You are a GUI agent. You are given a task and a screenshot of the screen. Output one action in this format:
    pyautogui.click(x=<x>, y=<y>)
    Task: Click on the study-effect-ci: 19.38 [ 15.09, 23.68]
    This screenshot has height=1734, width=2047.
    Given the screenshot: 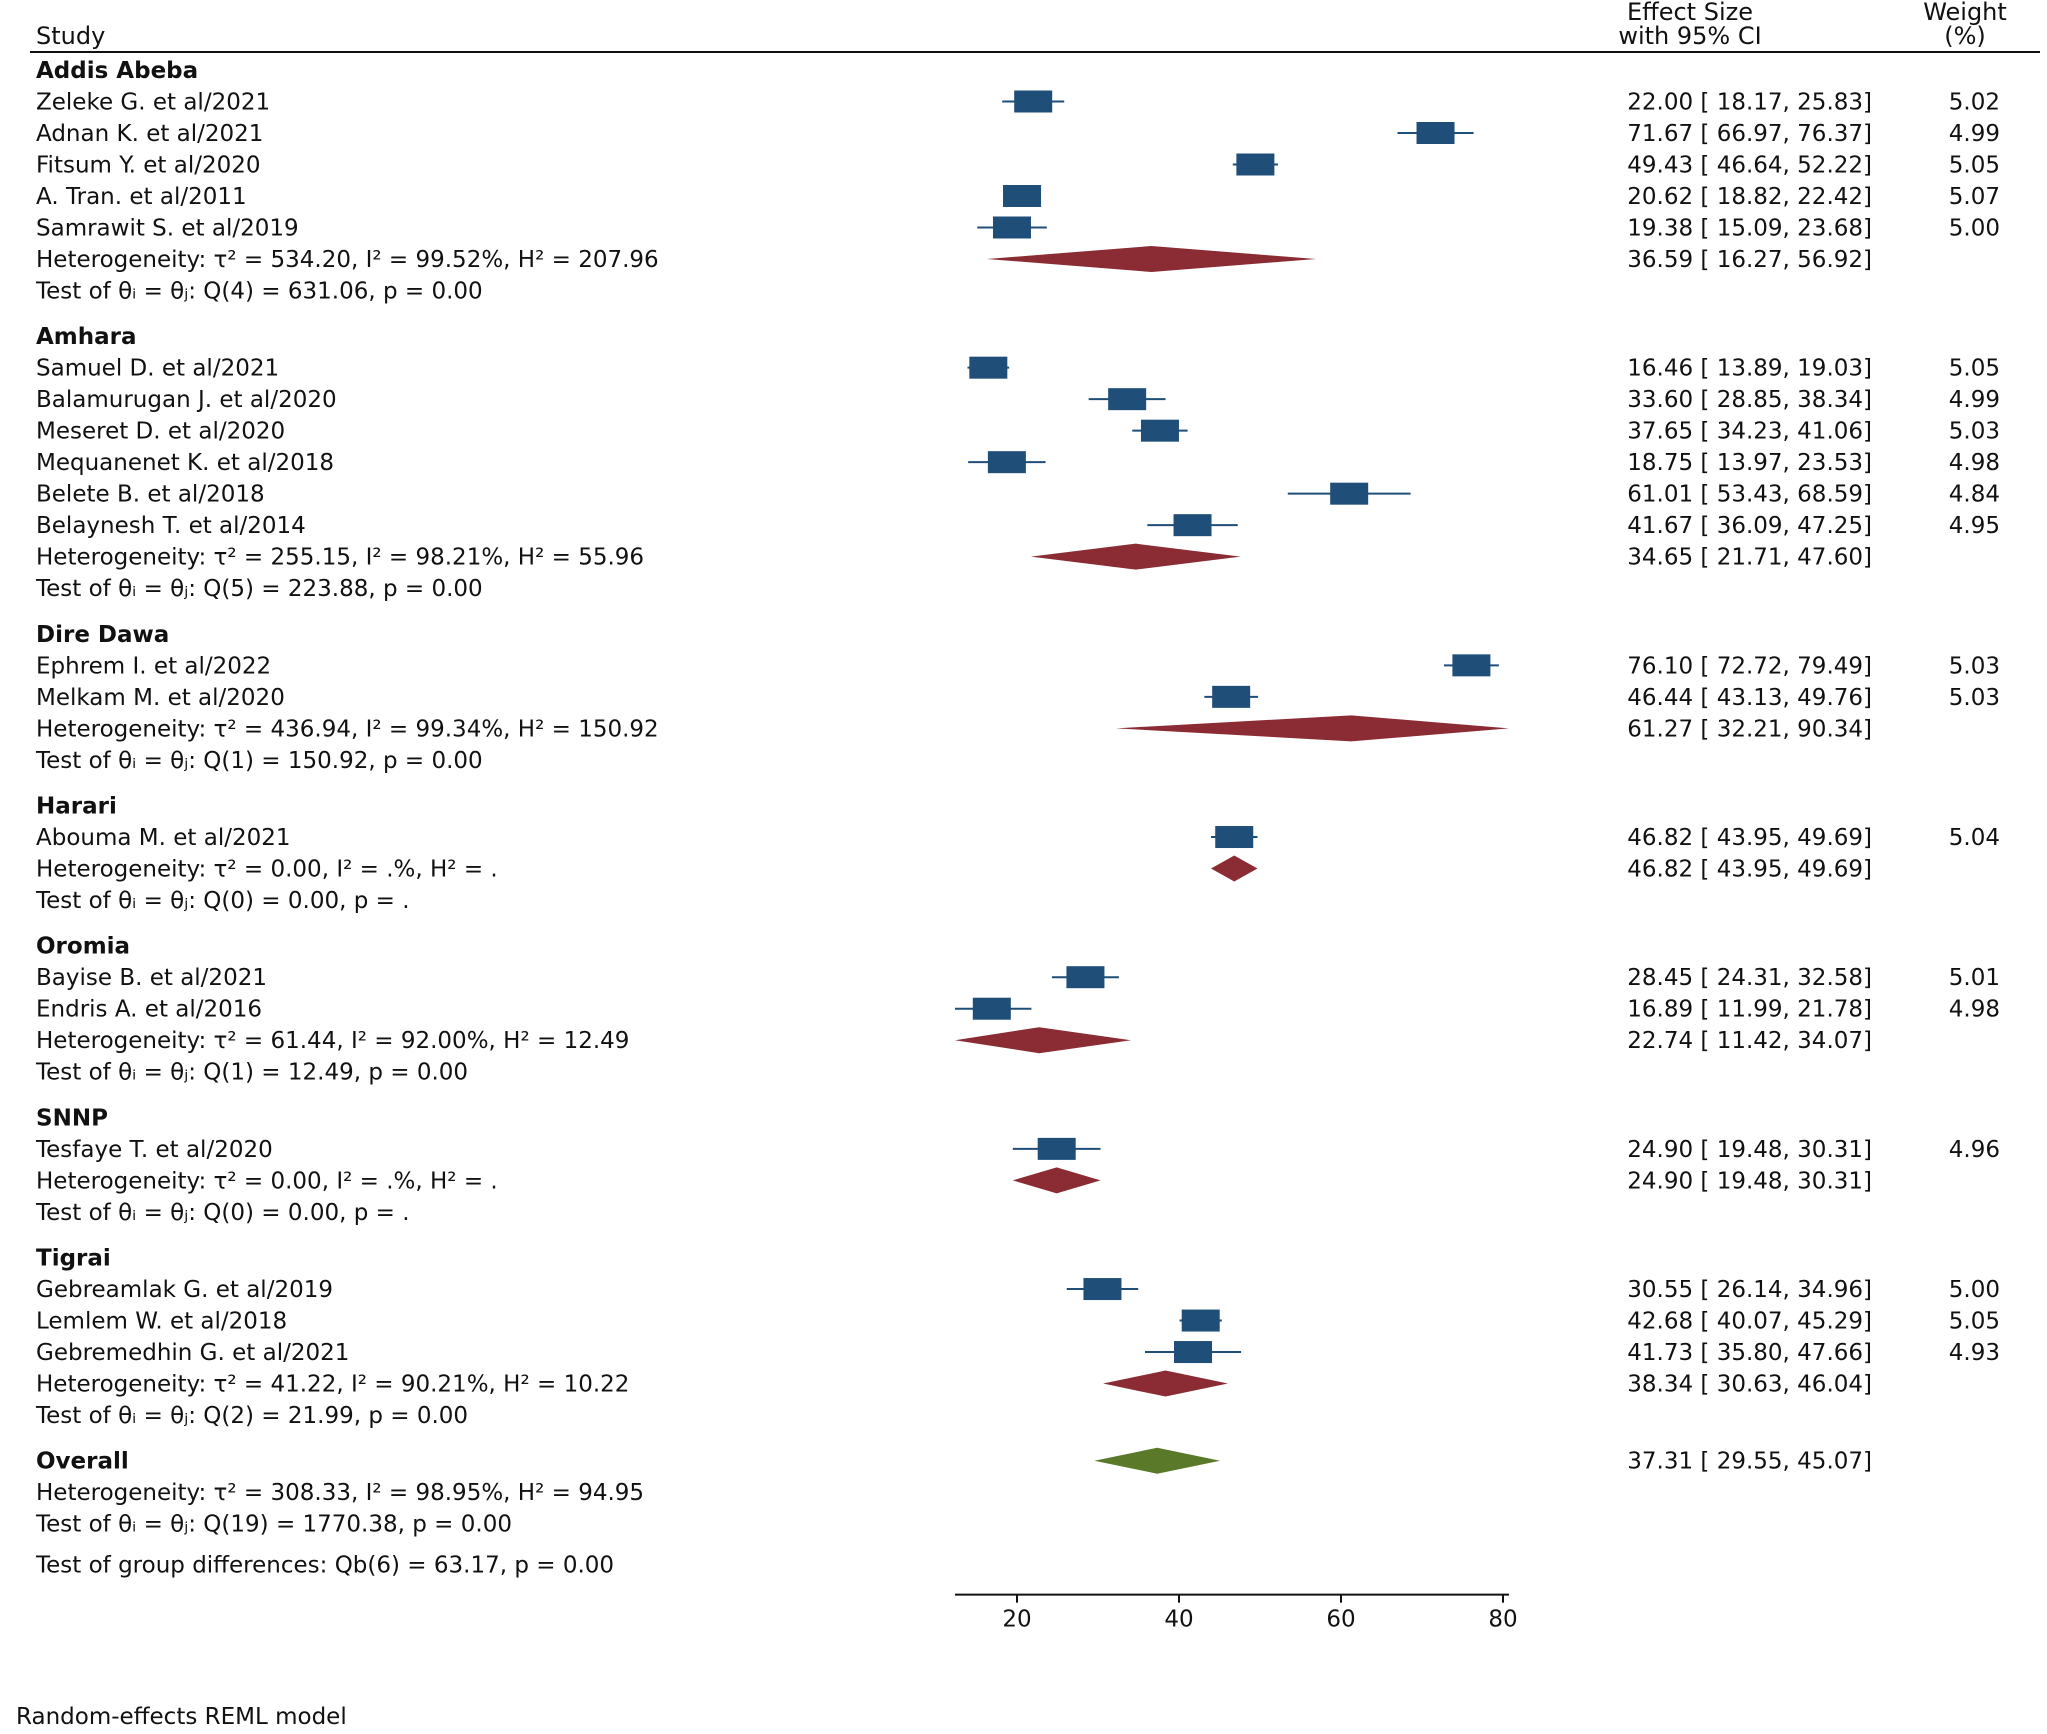 What is the action you would take?
    pyautogui.click(x=1749, y=229)
    